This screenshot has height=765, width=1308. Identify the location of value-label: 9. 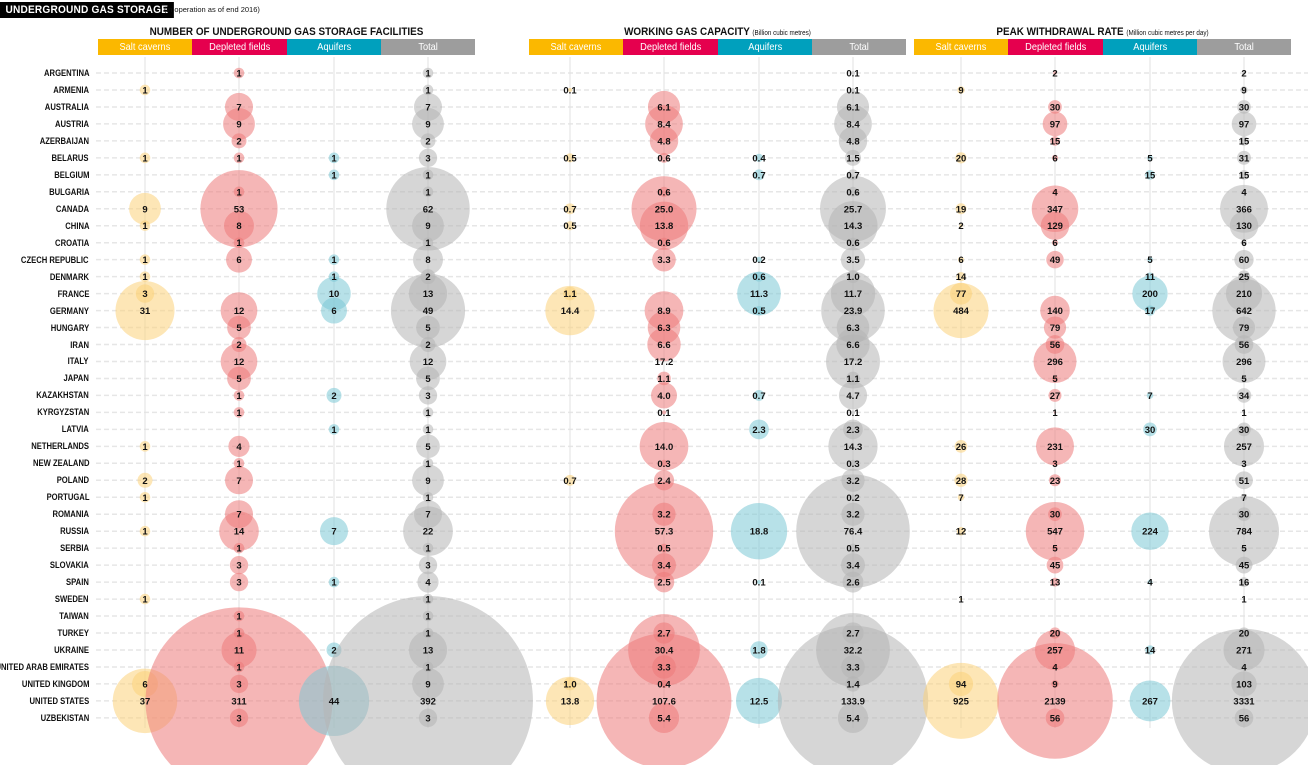
(1054, 684).